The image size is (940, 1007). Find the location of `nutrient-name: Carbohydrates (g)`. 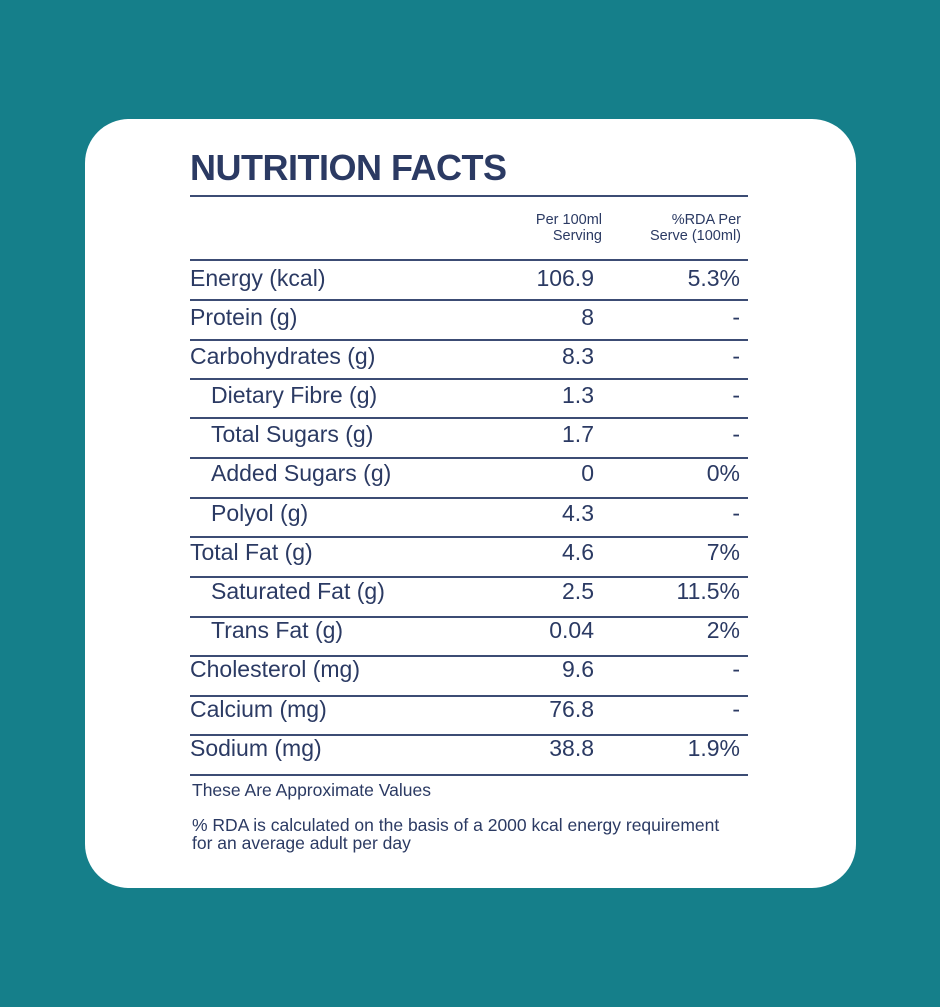

nutrient-name: Carbohydrates (g) is located at coordinates (283, 356).